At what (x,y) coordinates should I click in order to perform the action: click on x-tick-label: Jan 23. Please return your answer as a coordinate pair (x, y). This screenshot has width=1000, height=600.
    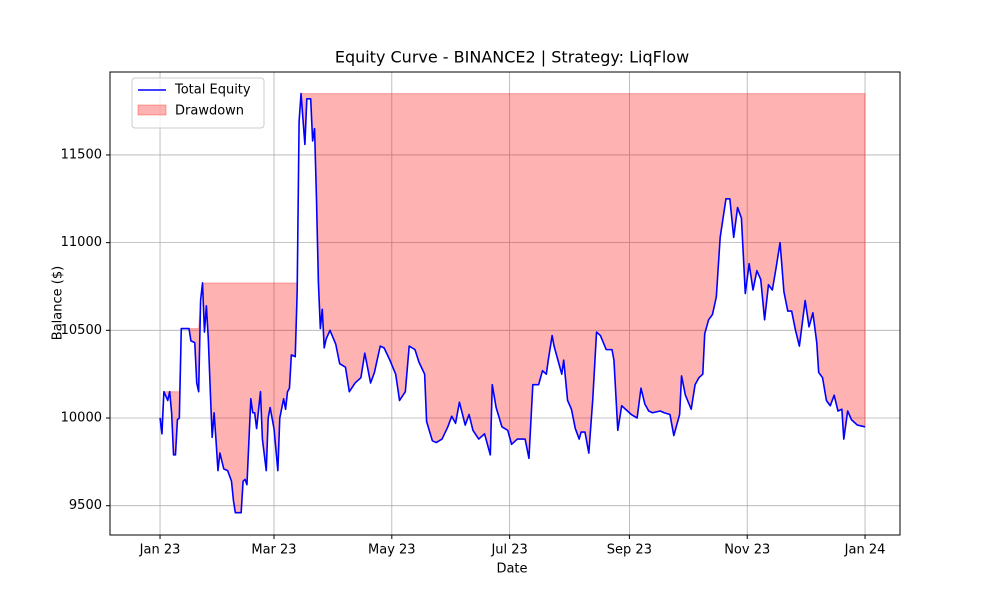
    Looking at the image, I should click on (160, 550).